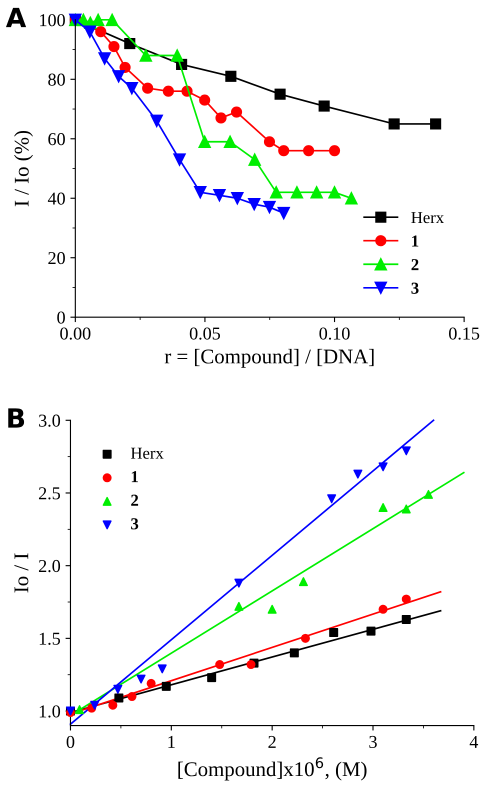 Image resolution: width=486 pixels, height=793 pixels. I want to click on x-tick-label: 3, so click(373, 742).